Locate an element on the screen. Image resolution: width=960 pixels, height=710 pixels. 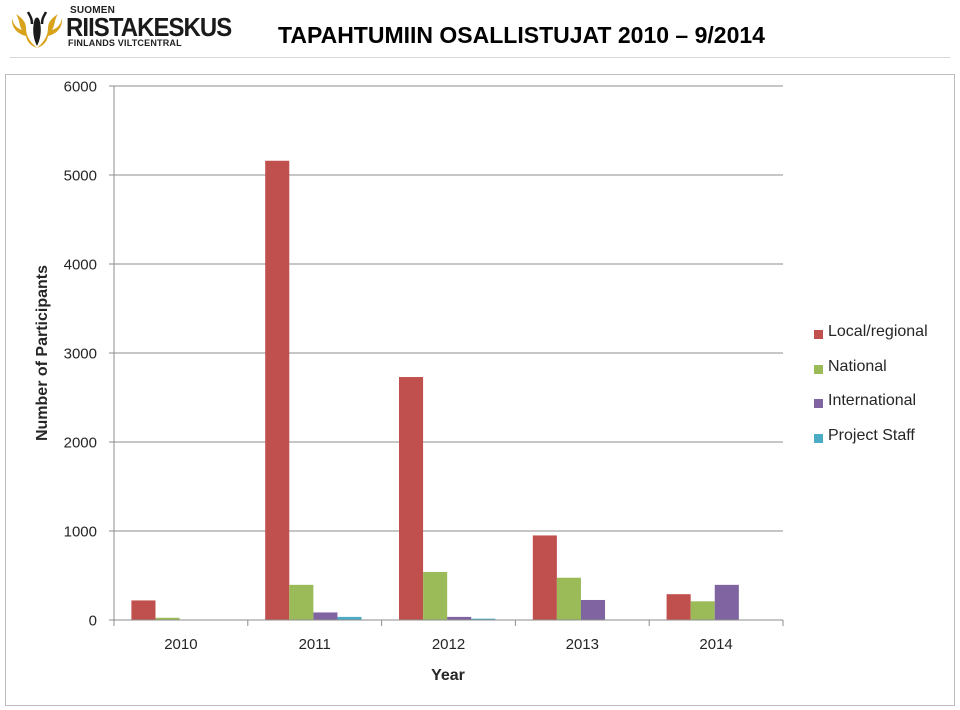
bar-2010-local-regional is located at coordinates (143, 610).